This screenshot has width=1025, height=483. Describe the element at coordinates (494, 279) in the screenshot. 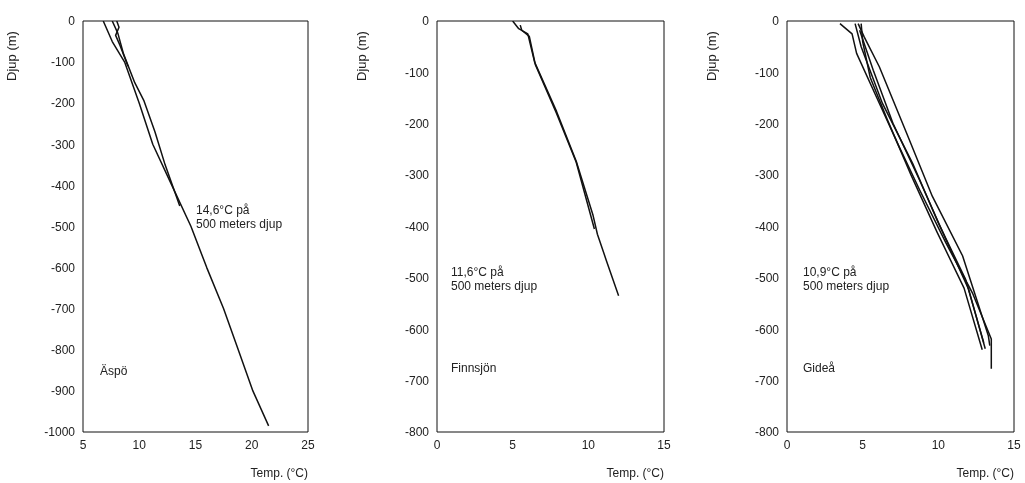

I see `annotation: 11,6°C på 500 meters djup` at that location.